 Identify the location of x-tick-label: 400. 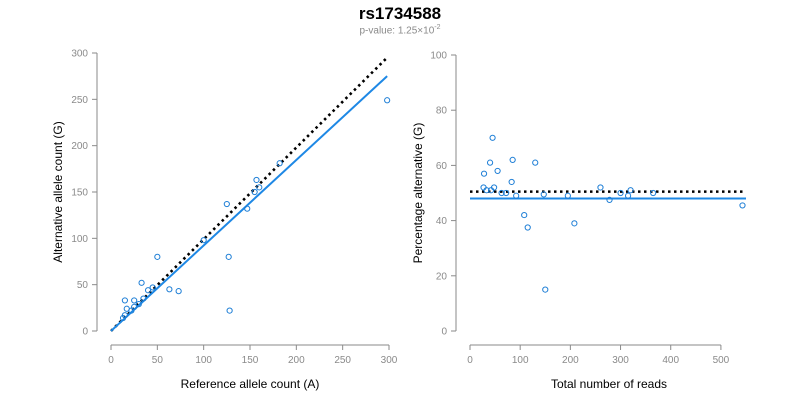
(670, 360).